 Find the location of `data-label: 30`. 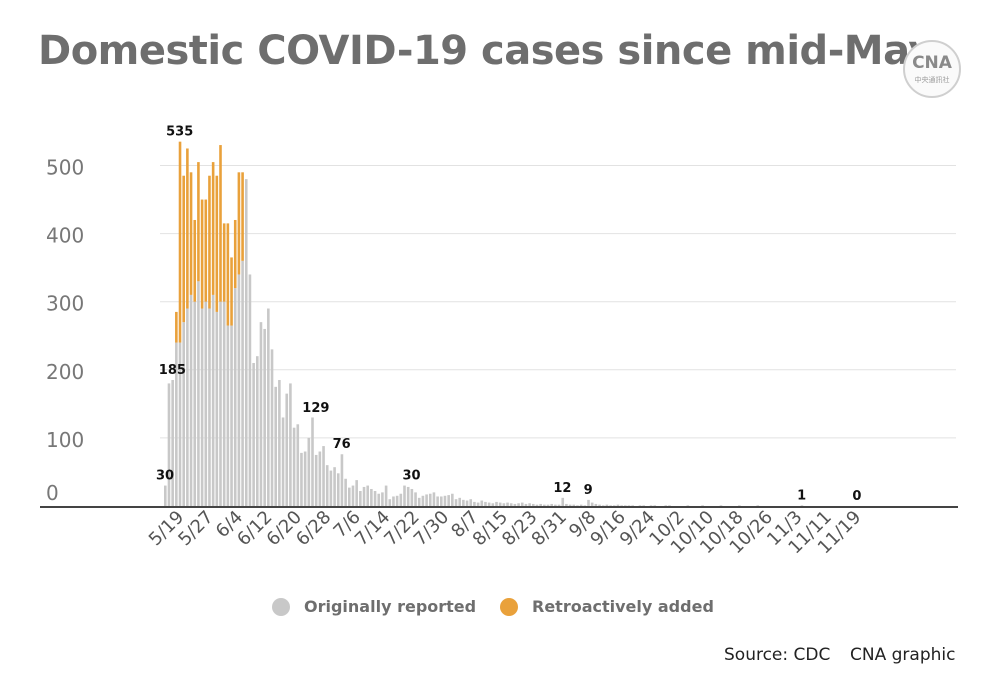

data-label: 30 is located at coordinates (165, 476).